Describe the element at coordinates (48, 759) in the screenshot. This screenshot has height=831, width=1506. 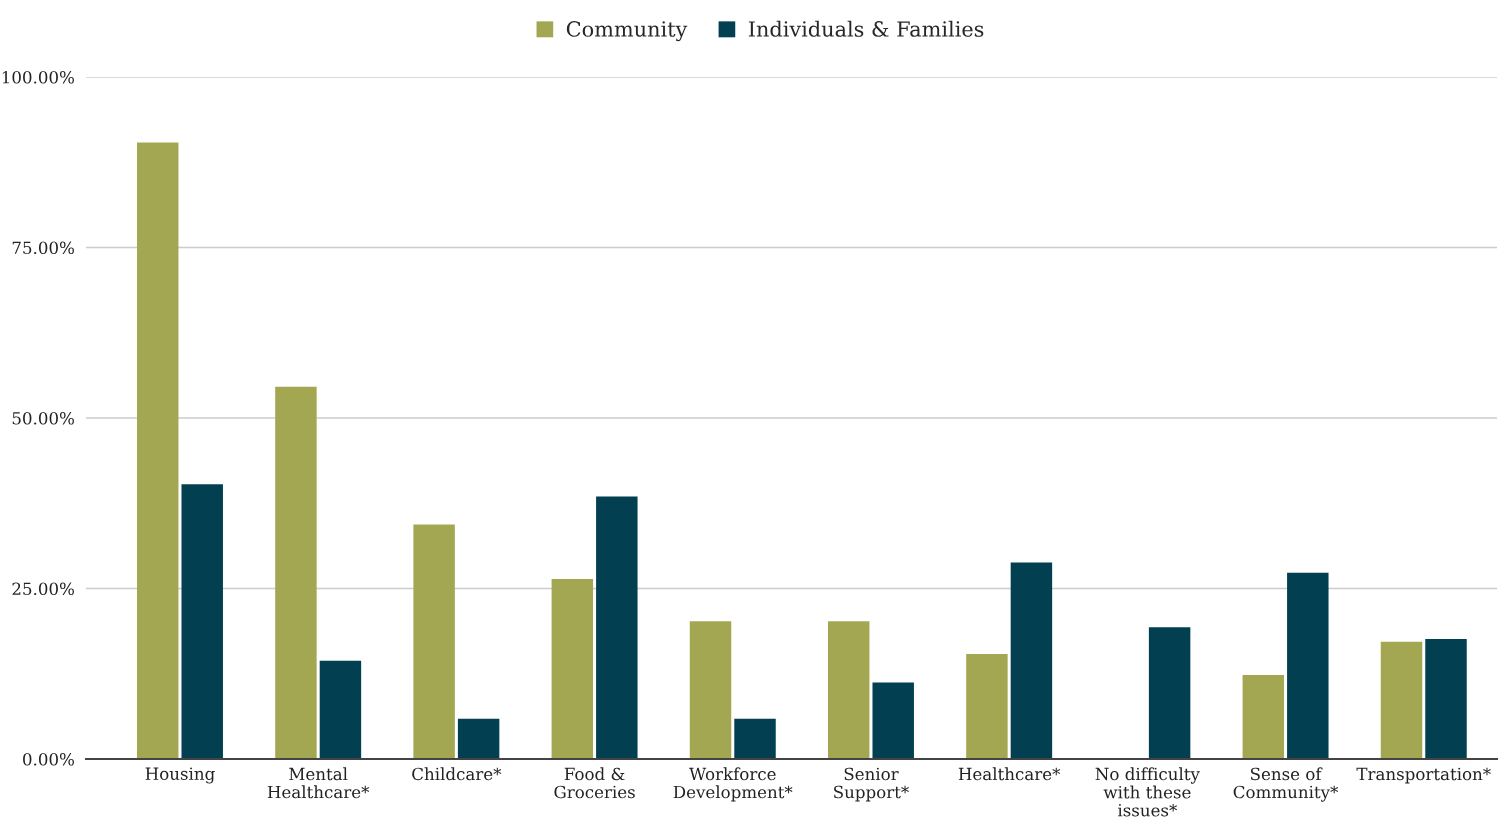
I see `y-tick-label: 0.00%` at that location.